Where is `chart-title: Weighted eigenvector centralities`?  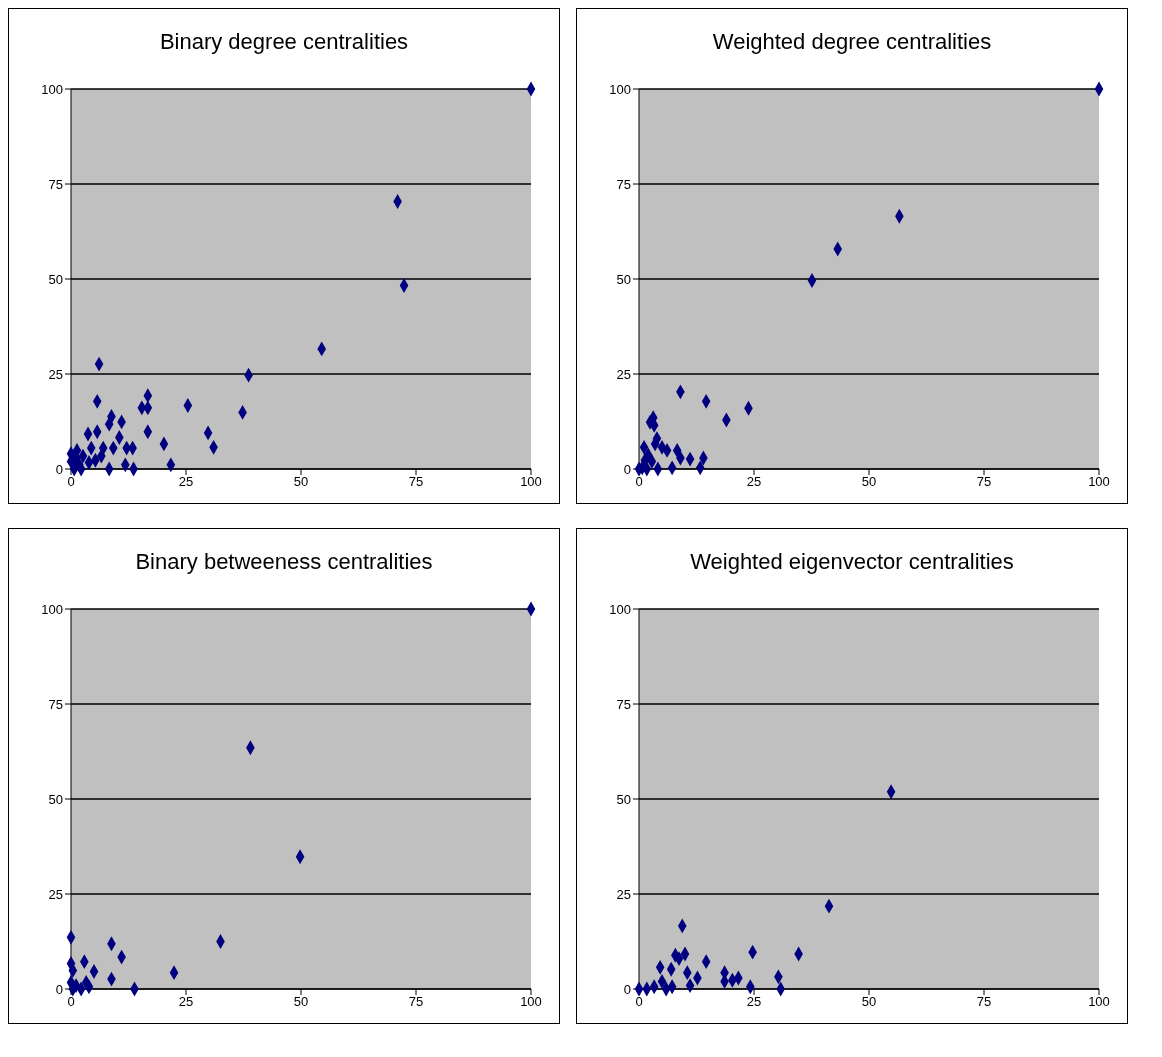
chart-title: Weighted eigenvector centralities is located at coordinates (852, 562).